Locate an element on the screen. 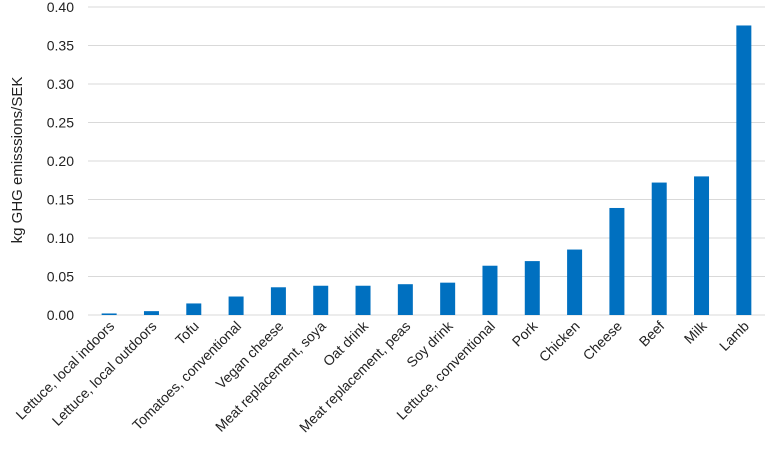  y-tick-label: 0.10 is located at coordinates (60, 238).